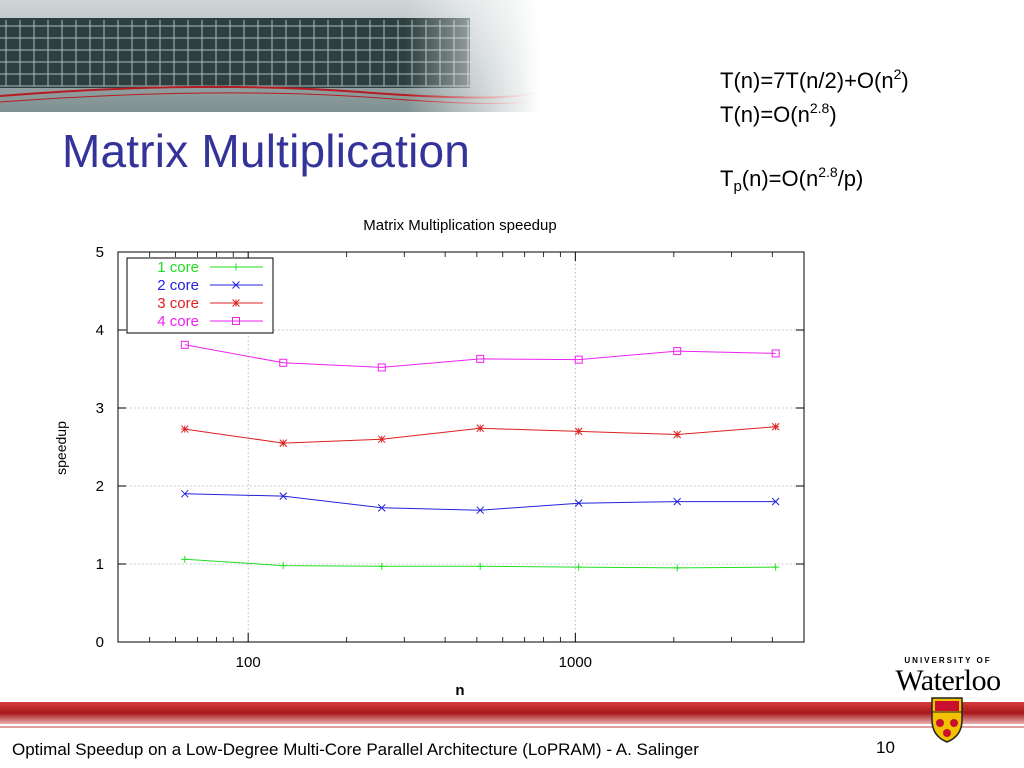 This screenshot has height=768, width=1024. I want to click on y-axis-label: speedup, so click(61, 448).